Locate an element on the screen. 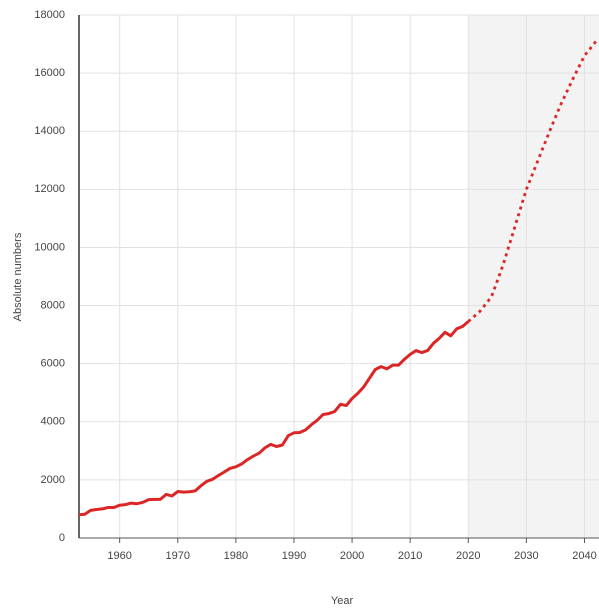  x-tick-label: 2030 is located at coordinates (526, 556).